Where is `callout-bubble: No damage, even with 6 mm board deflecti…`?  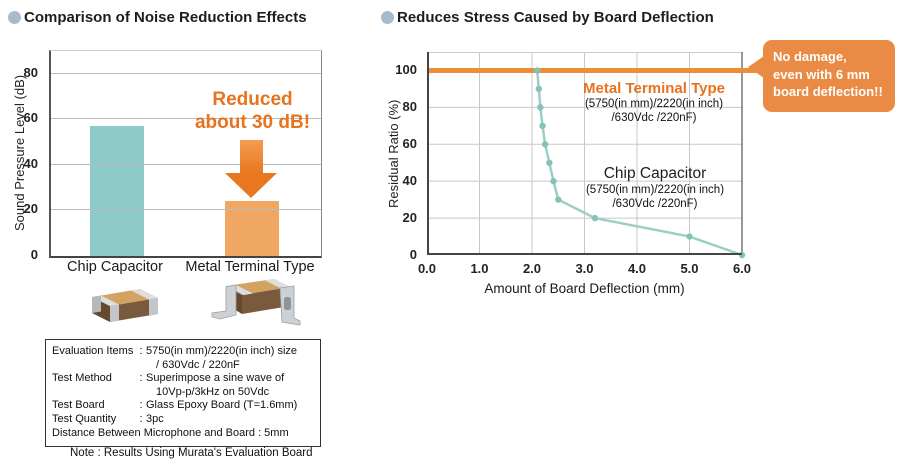
callout-bubble: No damage, even with 6 mm board deflecti… is located at coordinates (821, 76).